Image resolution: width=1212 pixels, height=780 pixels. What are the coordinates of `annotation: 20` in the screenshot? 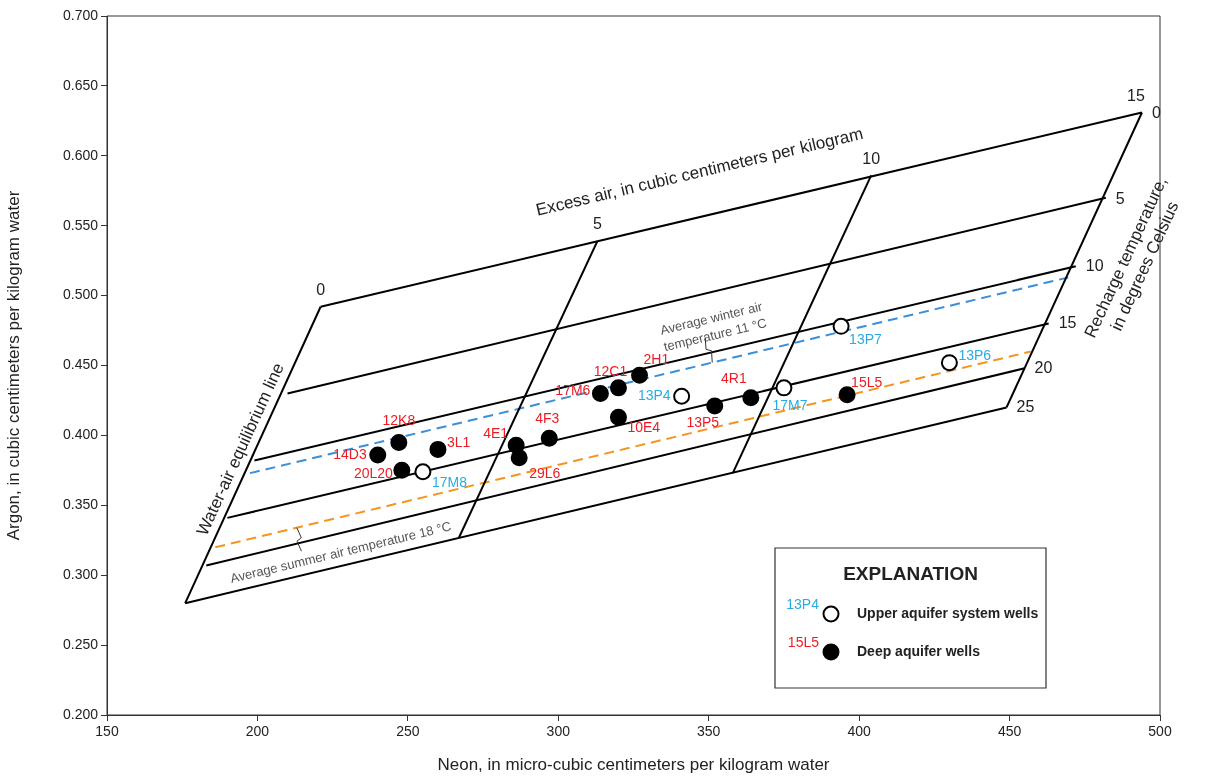 It's located at (1043, 367).